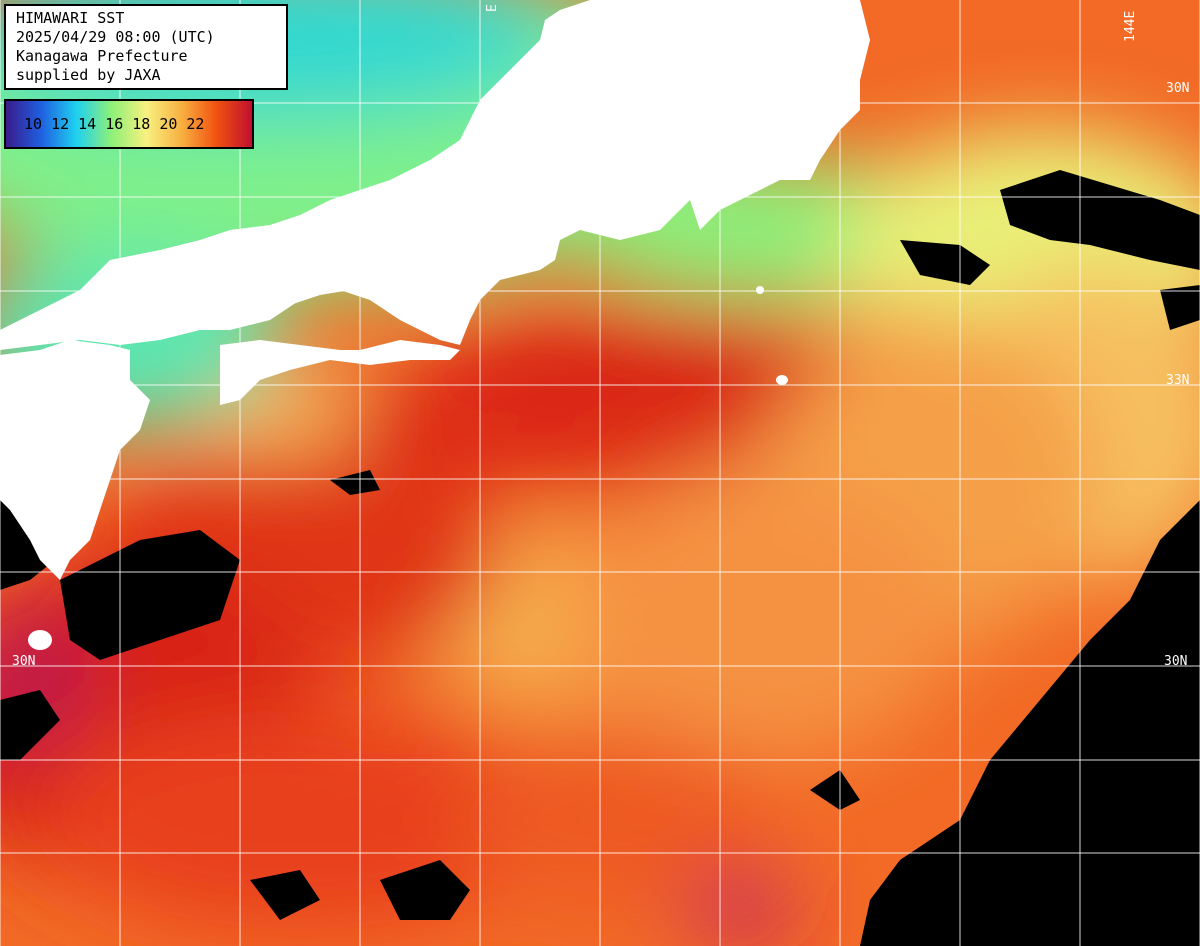 Image resolution: width=1200 pixels, height=946 pixels. What do you see at coordinates (141, 124) in the screenshot?
I see `legend-tick: 18` at bounding box center [141, 124].